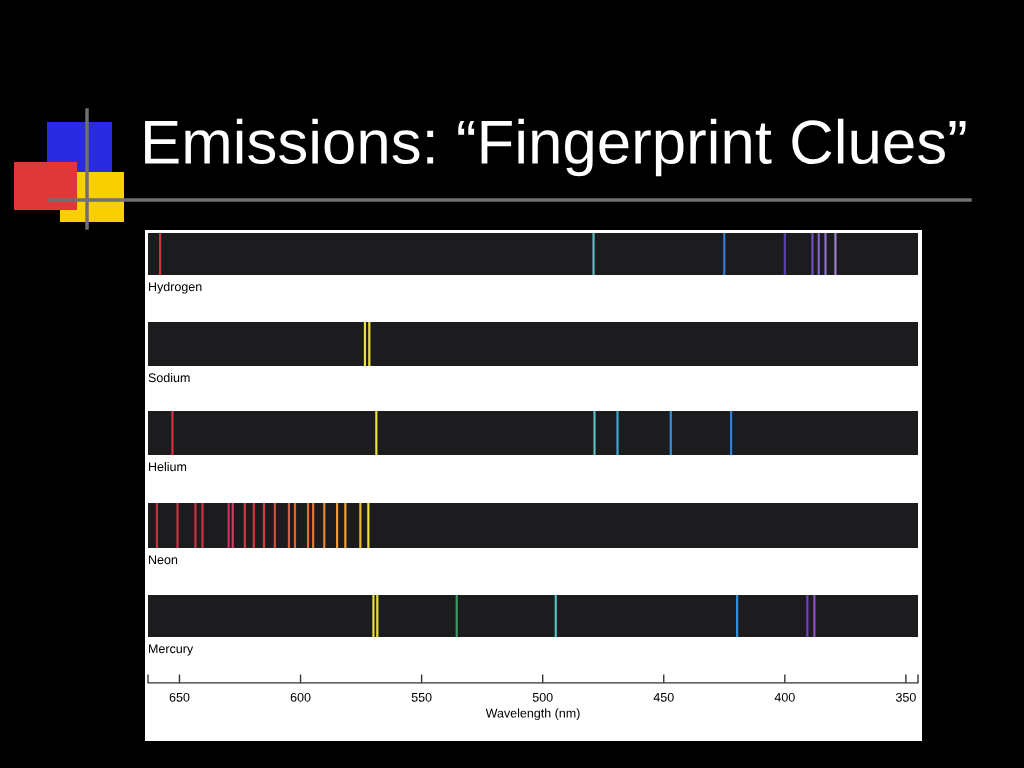  Describe the element at coordinates (171, 650) in the screenshot. I see `text: Mercury` at that location.